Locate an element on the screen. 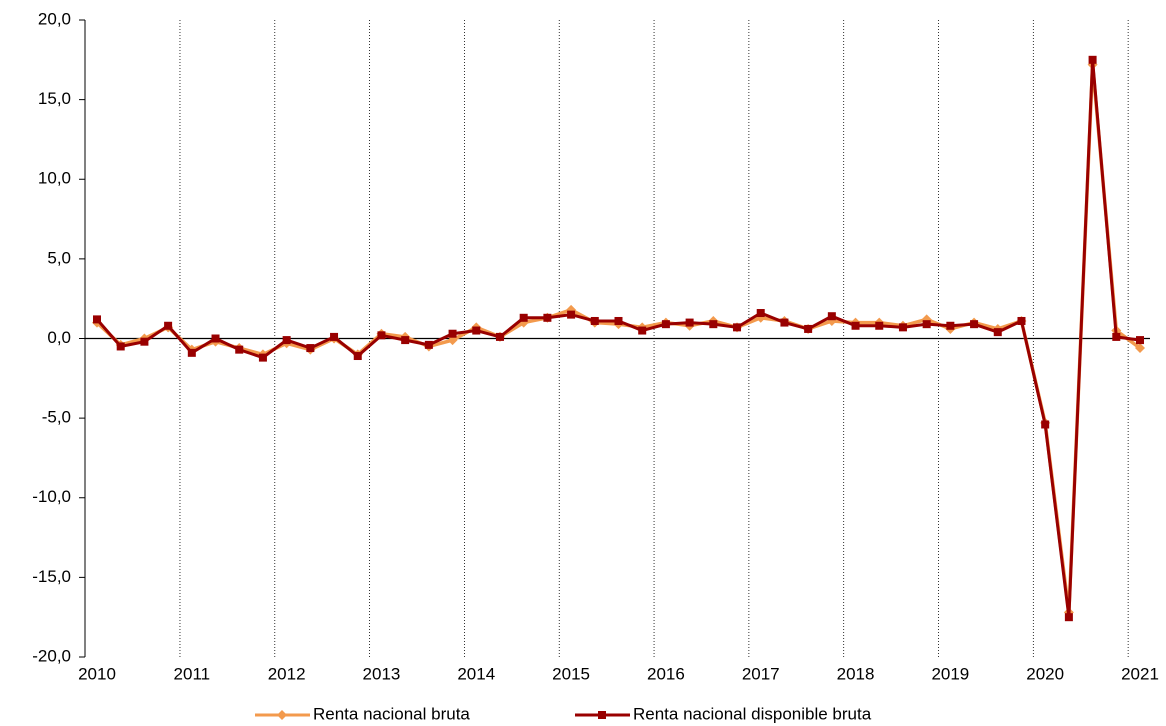  legend-label: Renta nacional disponible bruta is located at coordinates (752, 713).